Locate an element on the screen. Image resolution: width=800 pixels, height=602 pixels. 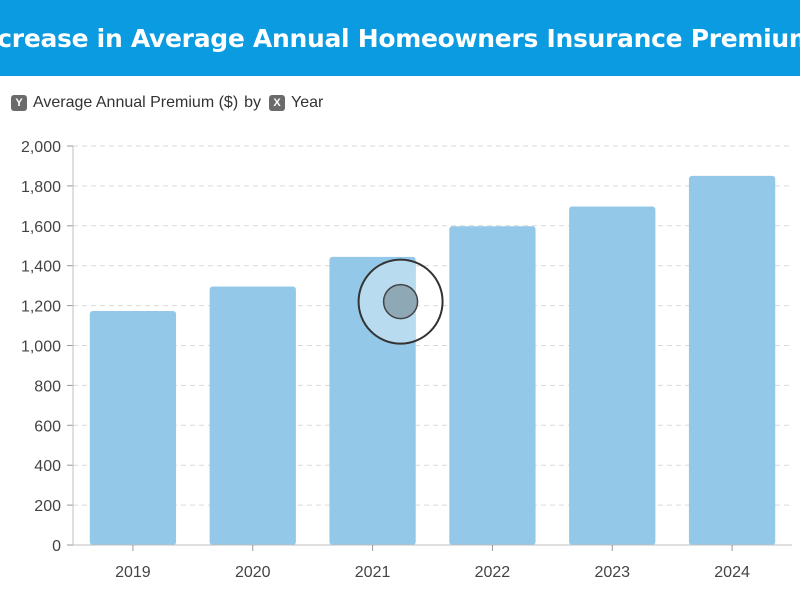
x-axis-legend-label: Year is located at coordinates (307, 102).